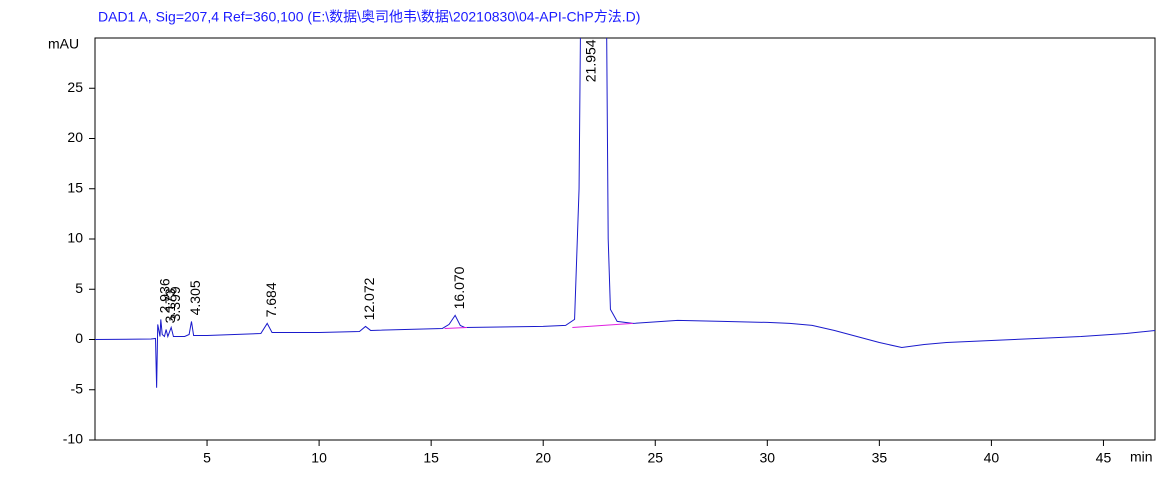 This screenshot has height=480, width=1159. What do you see at coordinates (175, 303) in the screenshot?
I see `peak-label: 3.399` at bounding box center [175, 303].